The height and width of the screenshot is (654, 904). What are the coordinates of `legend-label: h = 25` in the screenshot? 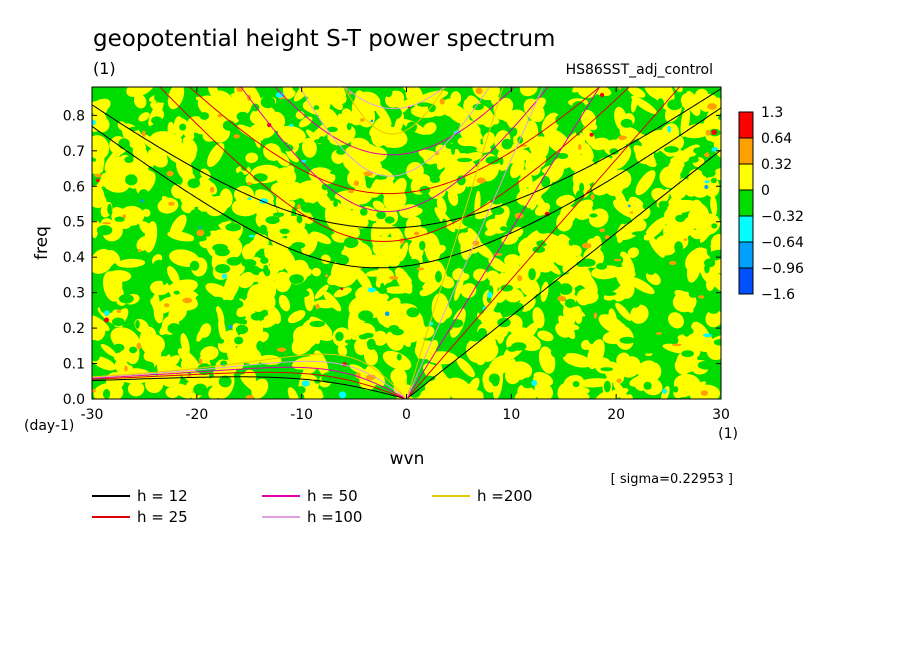 It's located at (162, 517).